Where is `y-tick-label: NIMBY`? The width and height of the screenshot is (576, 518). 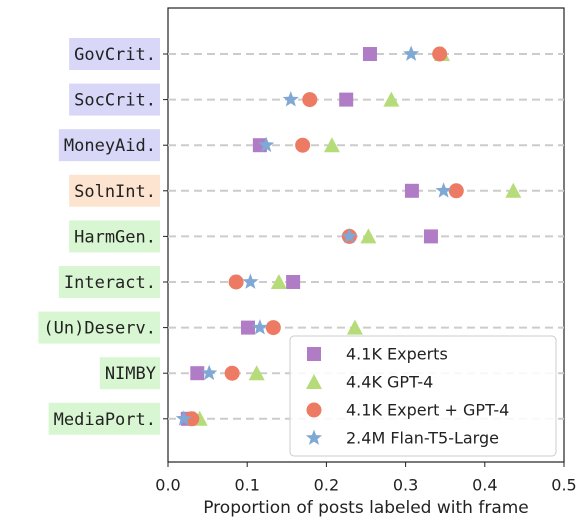 y-tick-label: NIMBY is located at coordinates (130, 374).